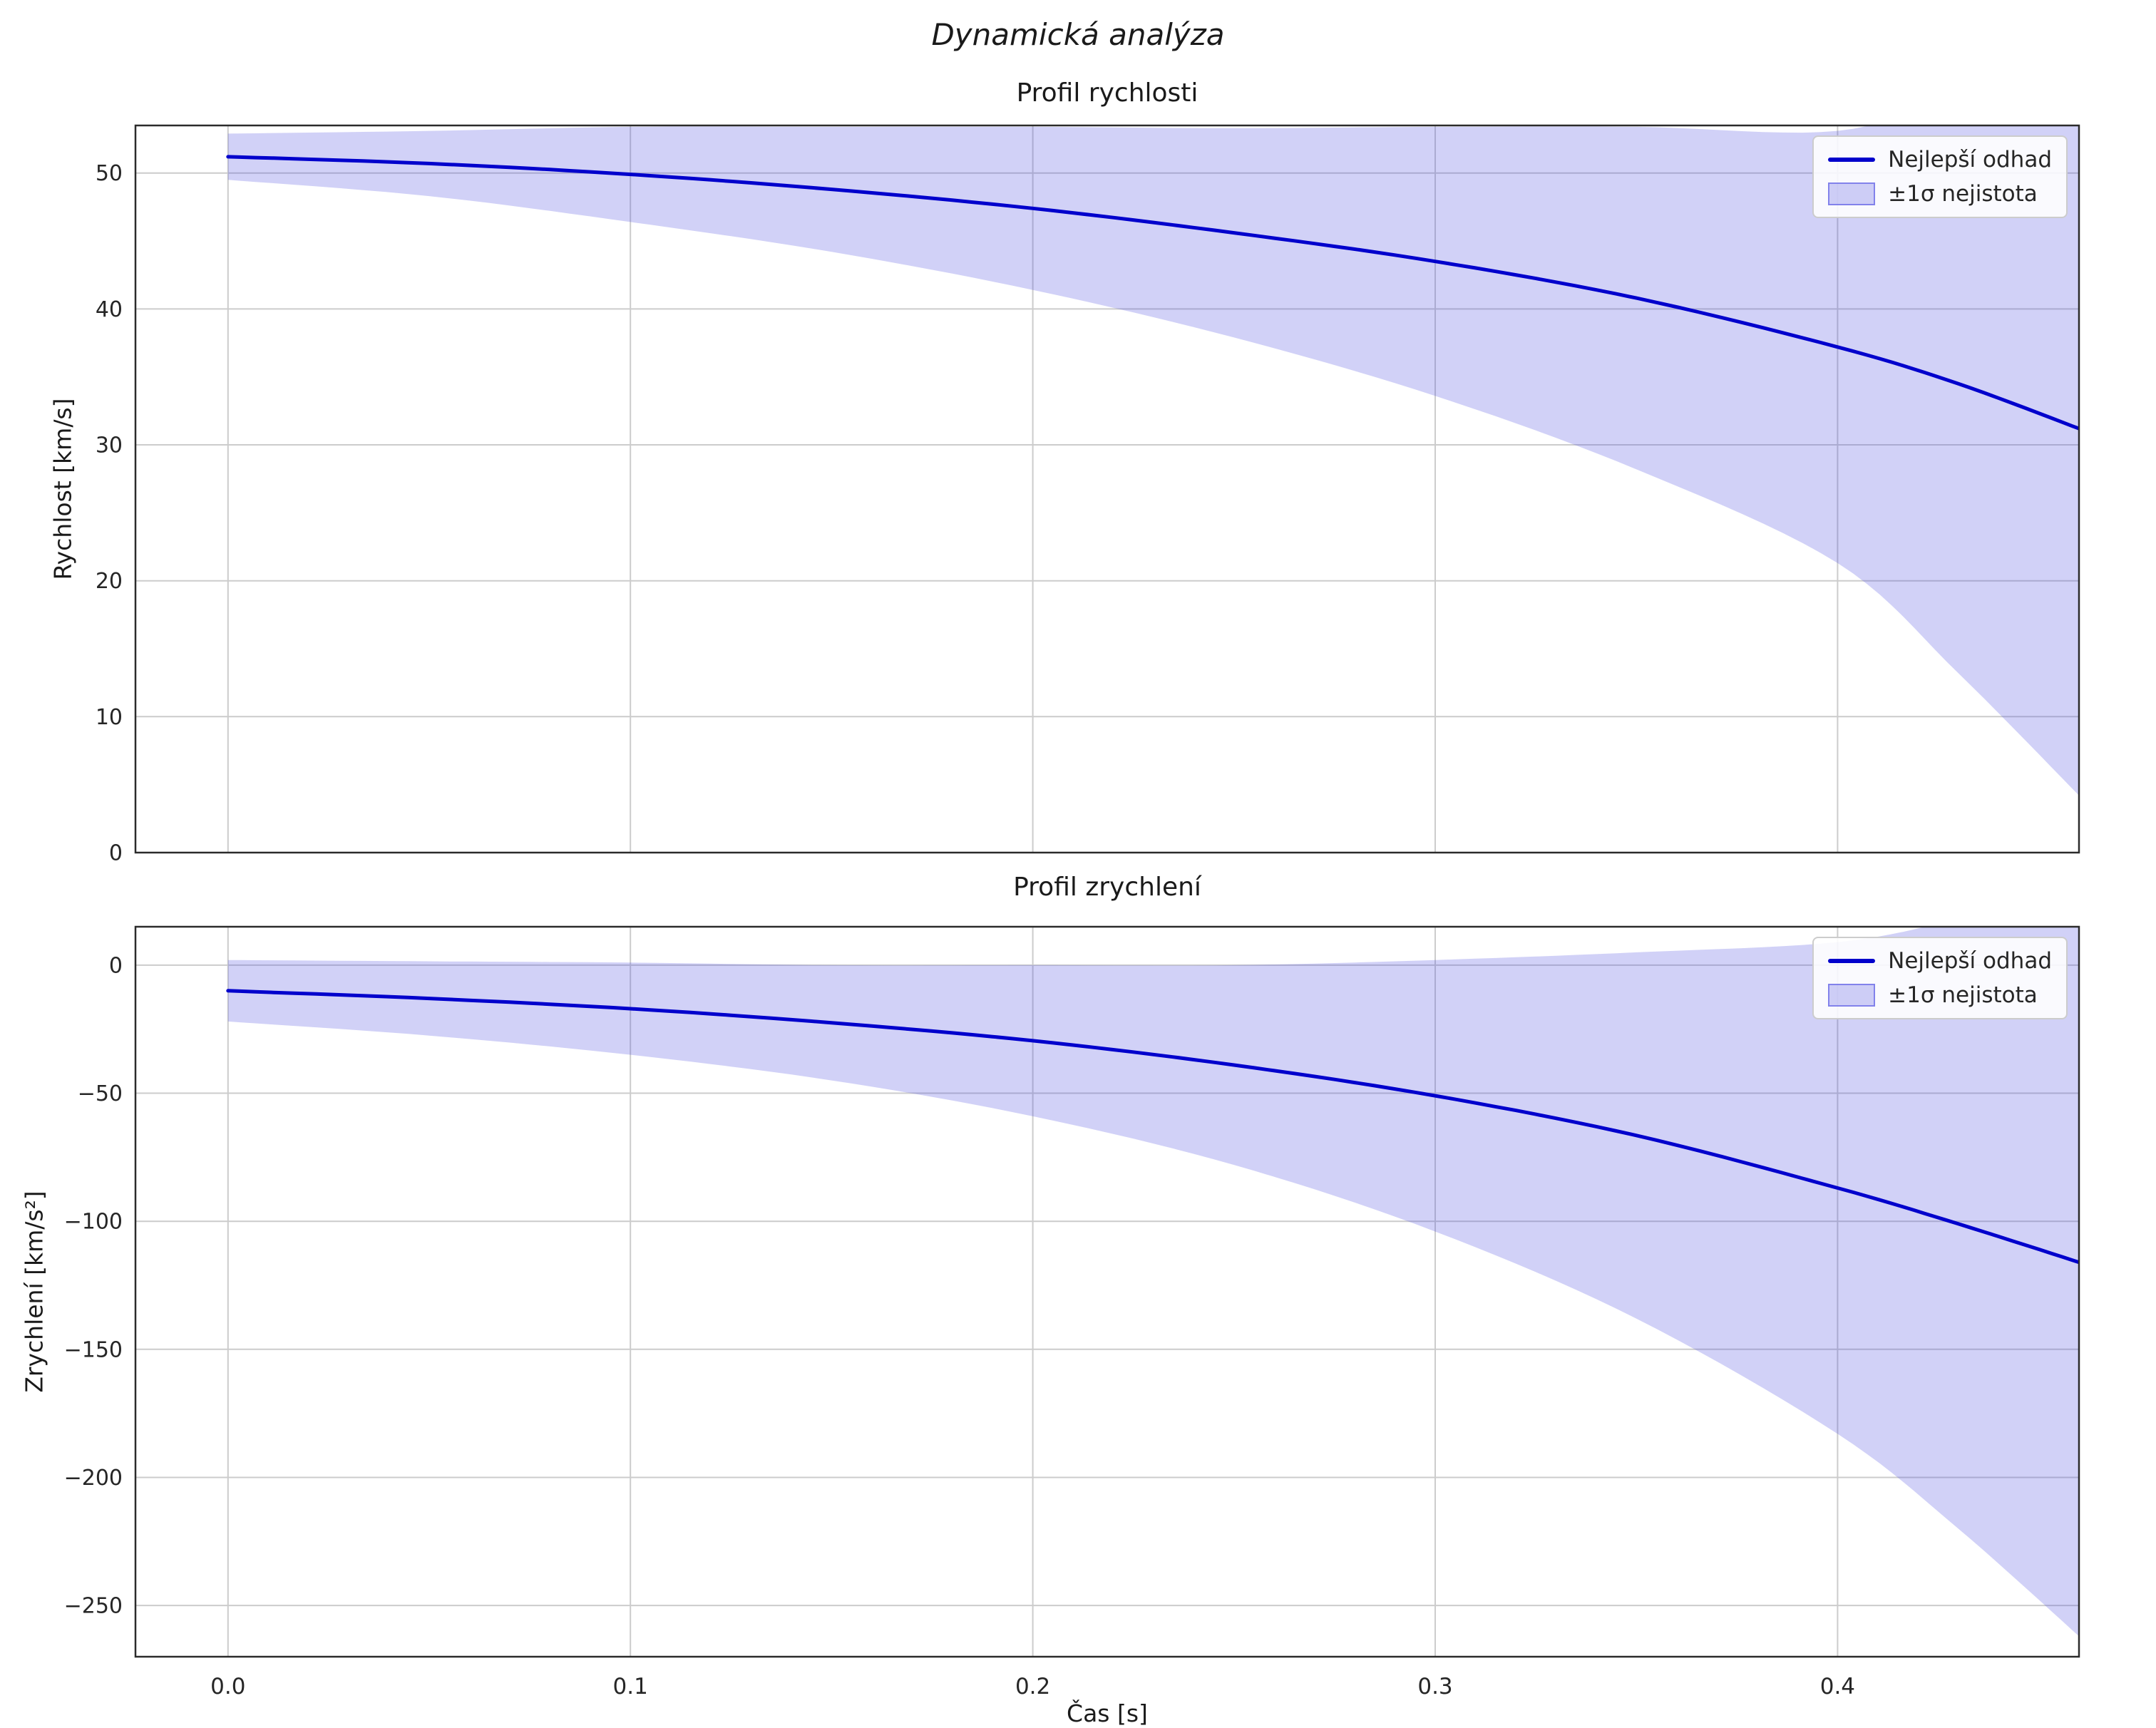 The width and height of the screenshot is (2156, 1728). I want to click on svg-text: 0.4, so click(1837, 1686).